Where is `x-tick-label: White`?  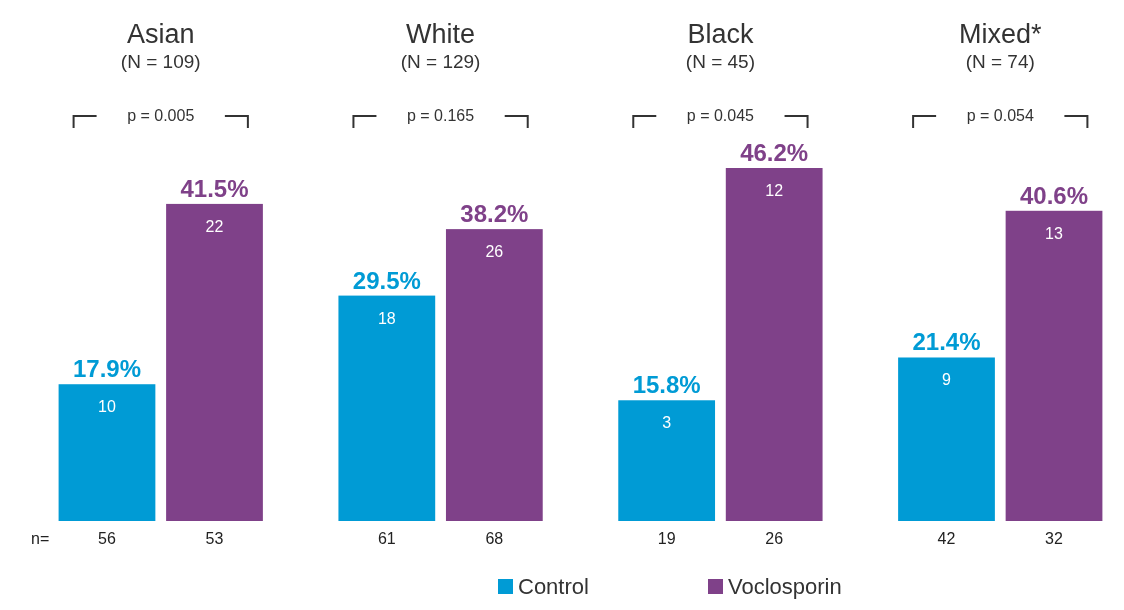 x-tick-label: White is located at coordinates (441, 34).